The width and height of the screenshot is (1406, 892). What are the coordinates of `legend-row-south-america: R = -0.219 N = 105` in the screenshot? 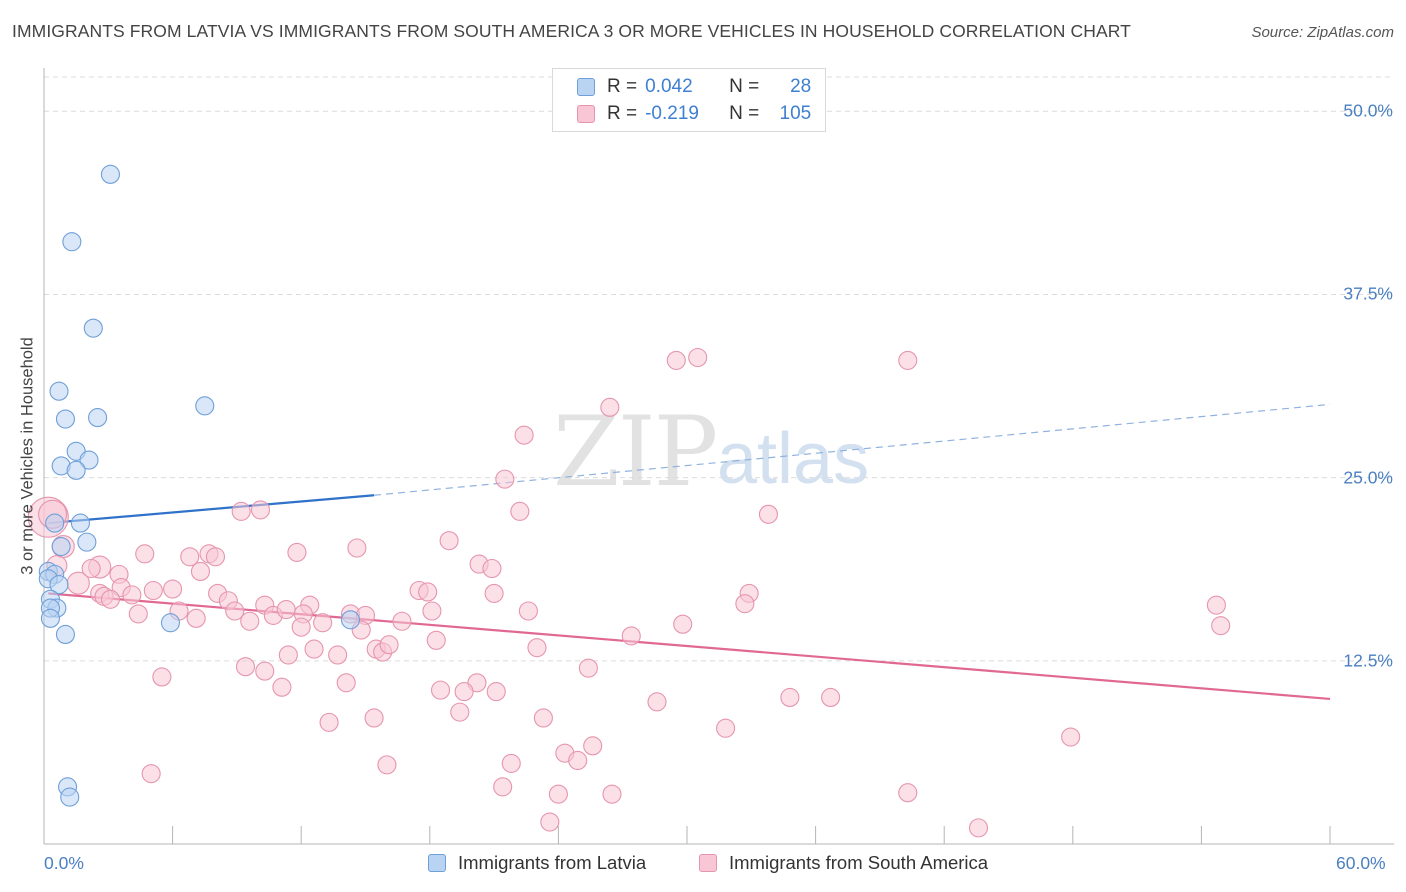 It's located at (694, 114).